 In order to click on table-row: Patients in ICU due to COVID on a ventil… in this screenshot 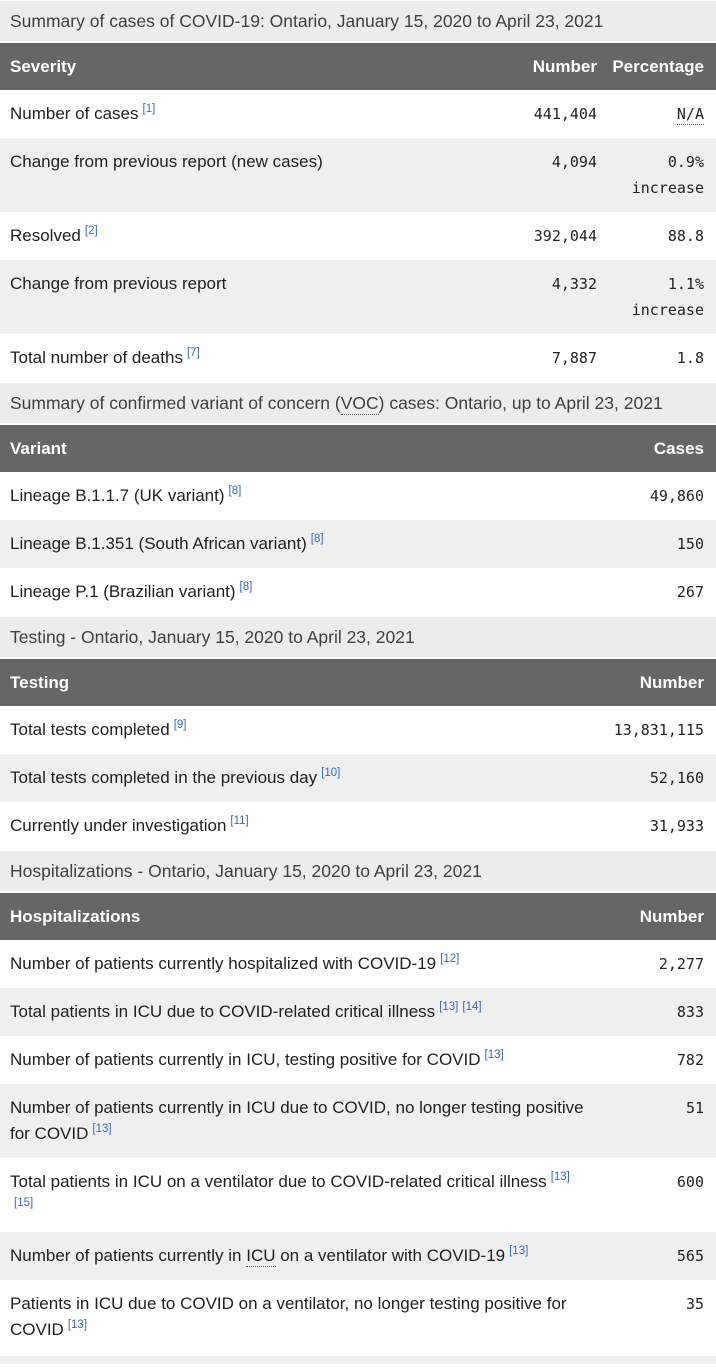, I will do `click(358, 1317)`.